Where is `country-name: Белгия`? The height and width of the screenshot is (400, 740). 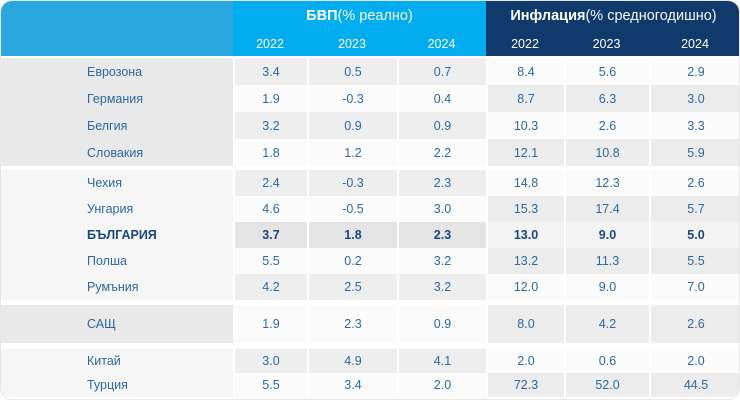
country-name: Белгия is located at coordinates (117, 125).